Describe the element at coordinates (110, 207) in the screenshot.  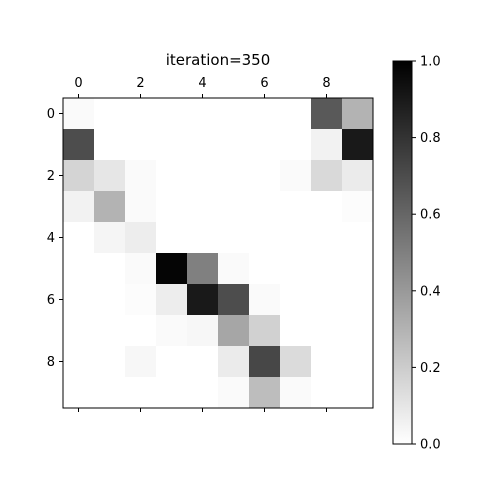
I see `heatmap-cell-r3-c1` at that location.